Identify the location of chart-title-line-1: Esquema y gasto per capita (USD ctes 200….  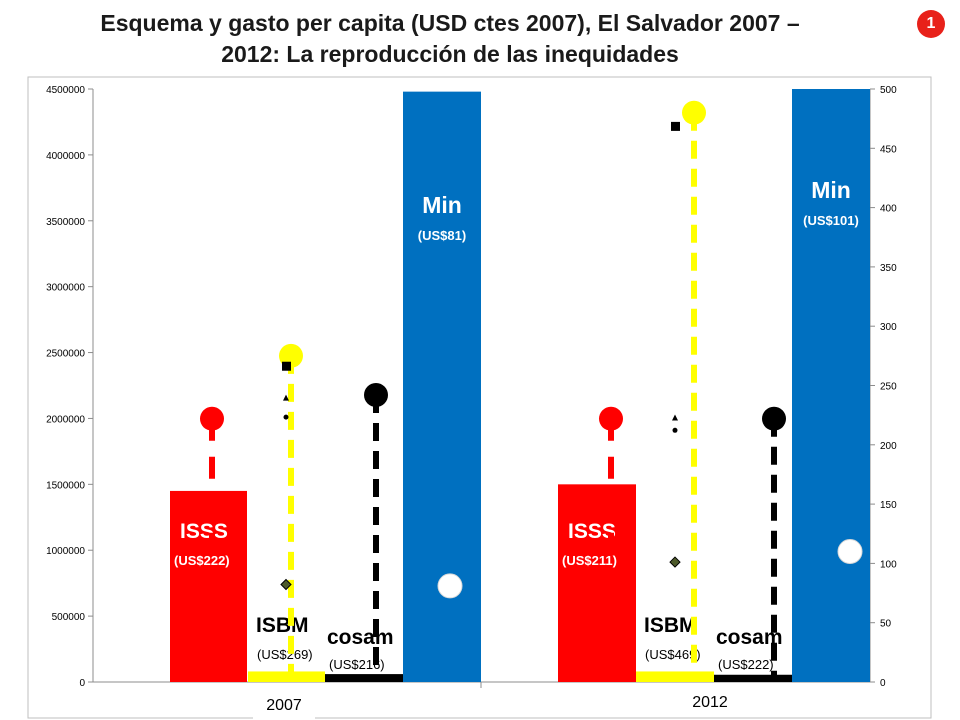
(450, 23).